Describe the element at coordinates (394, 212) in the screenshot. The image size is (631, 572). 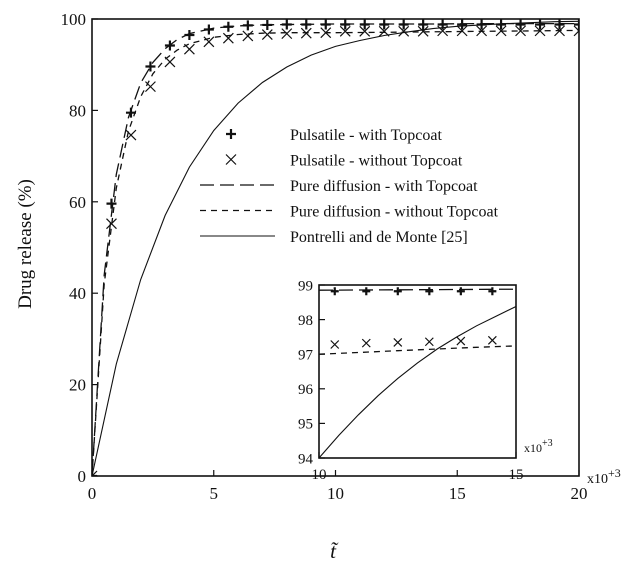
I see `legend-label-3: Pure diffusion - without Topcoat` at that location.